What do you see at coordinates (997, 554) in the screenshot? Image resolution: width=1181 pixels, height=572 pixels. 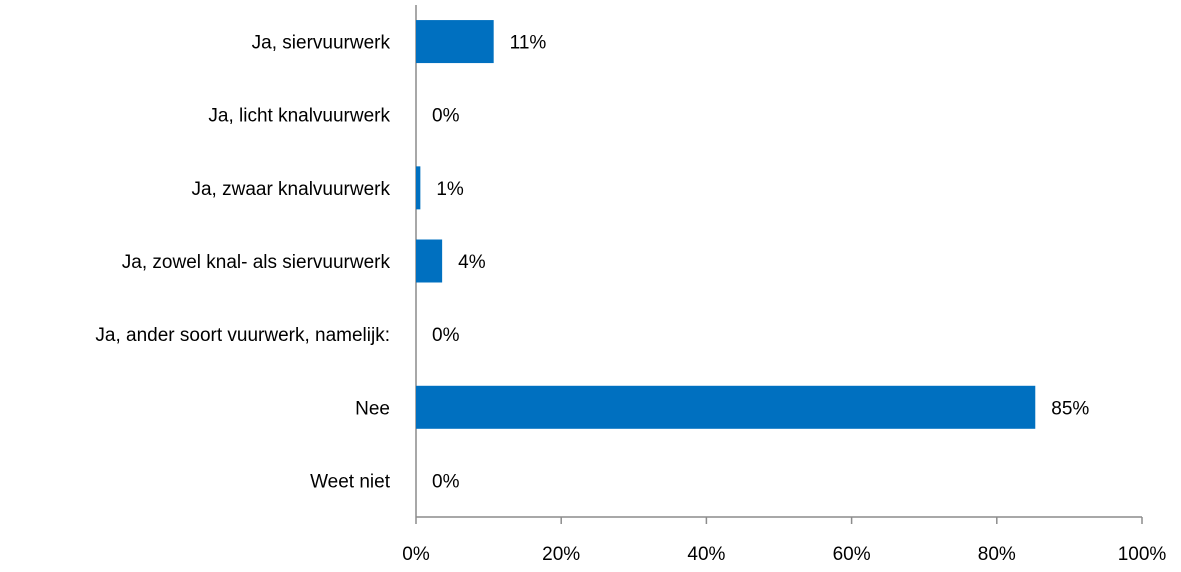 I see `x-tick-label: 80%` at bounding box center [997, 554].